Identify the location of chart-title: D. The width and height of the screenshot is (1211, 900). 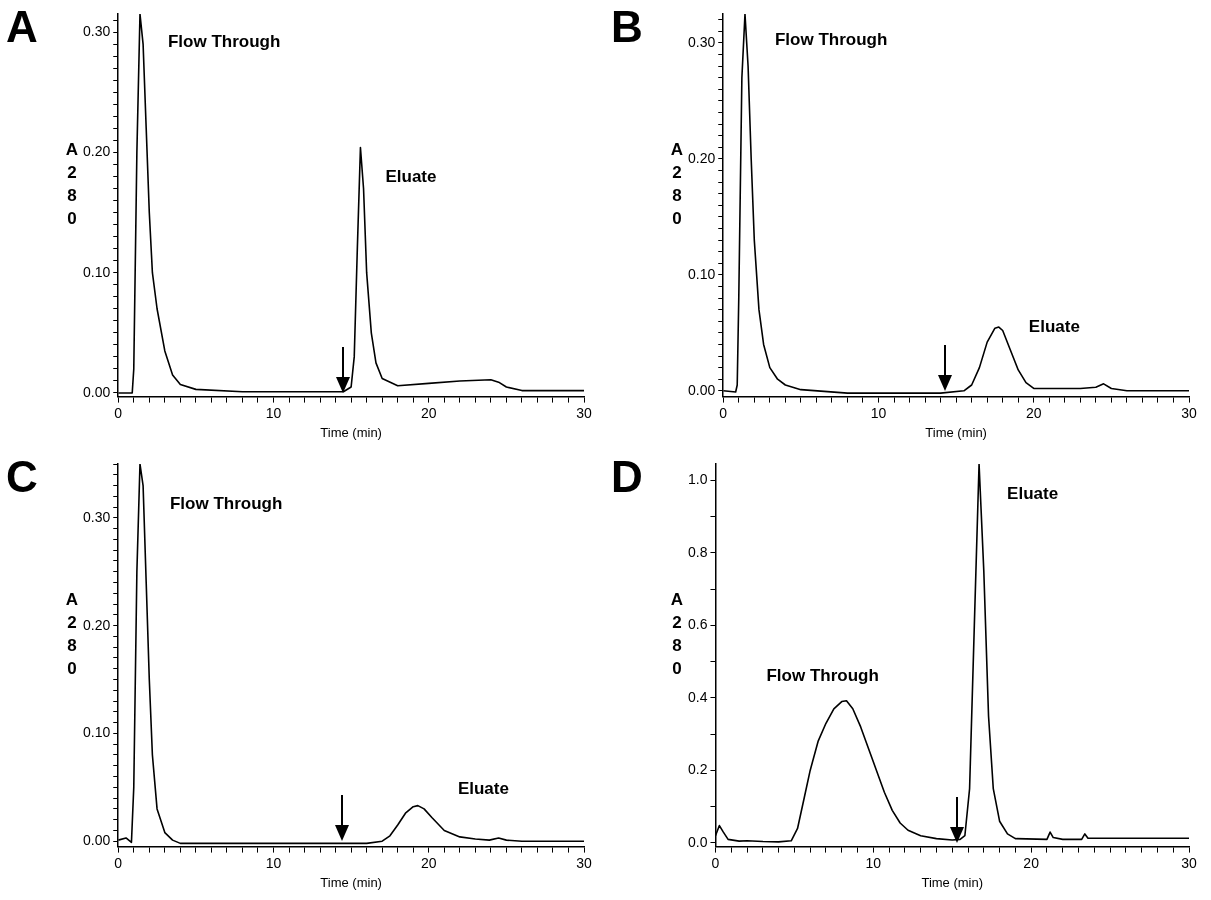
(627, 477).